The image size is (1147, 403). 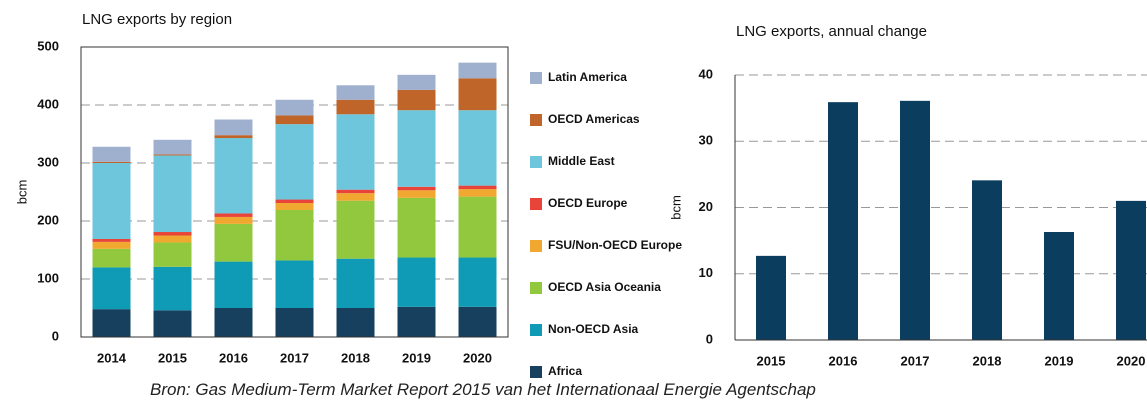 I want to click on x-tick-label: 2017, so click(x=915, y=360).